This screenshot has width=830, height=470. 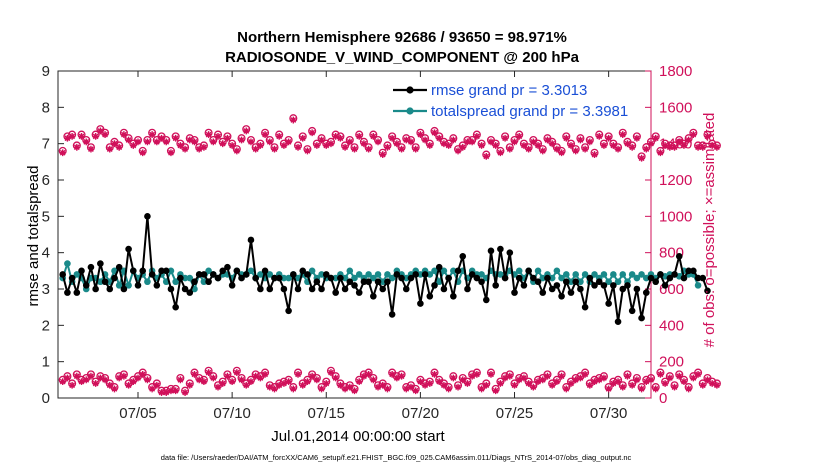 What do you see at coordinates (529, 111) in the screenshot?
I see `legend-spread-label: totalspread grand pr = 3.3981` at bounding box center [529, 111].